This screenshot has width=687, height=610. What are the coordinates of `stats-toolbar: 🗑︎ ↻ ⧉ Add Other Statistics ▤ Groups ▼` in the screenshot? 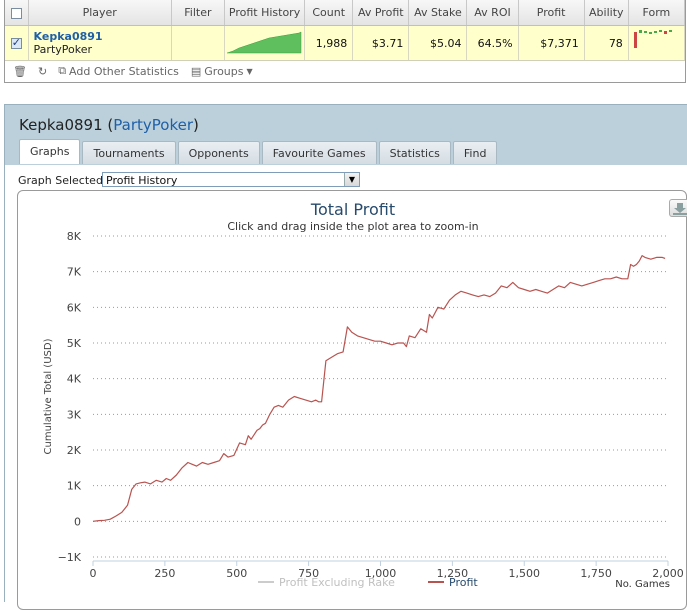 It's located at (345, 71).